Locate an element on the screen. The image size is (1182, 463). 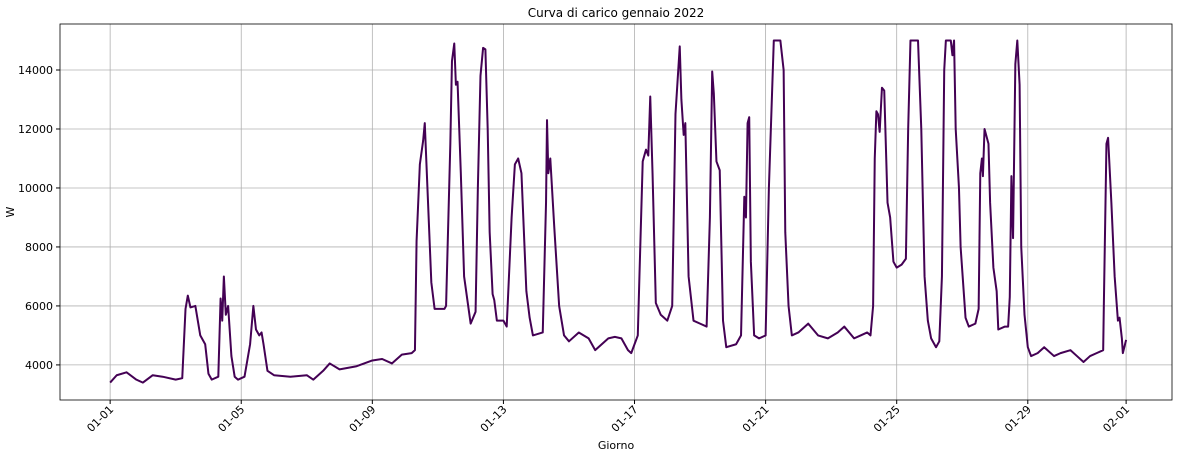
y-tick-label: 10000 is located at coordinates (35, 188).